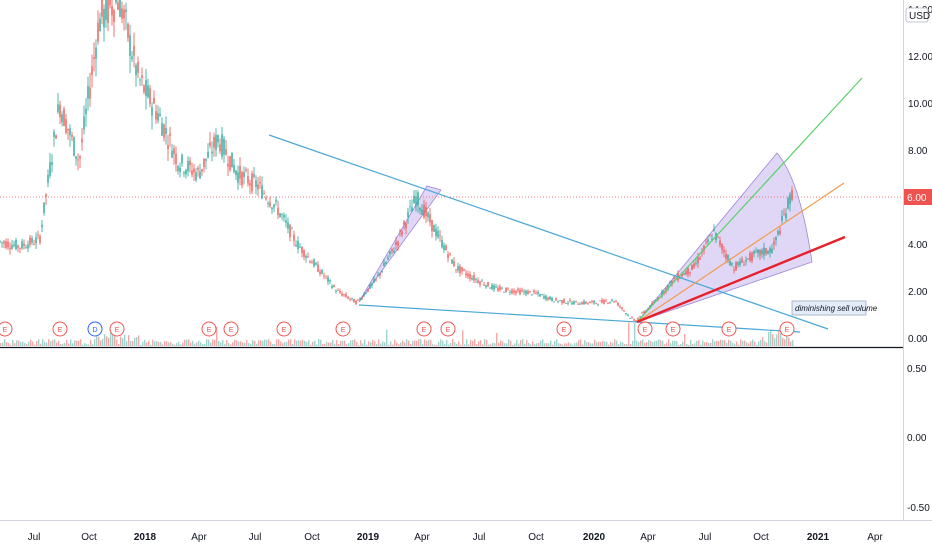 The height and width of the screenshot is (550, 932). I want to click on fan-line-green, so click(749, 200).